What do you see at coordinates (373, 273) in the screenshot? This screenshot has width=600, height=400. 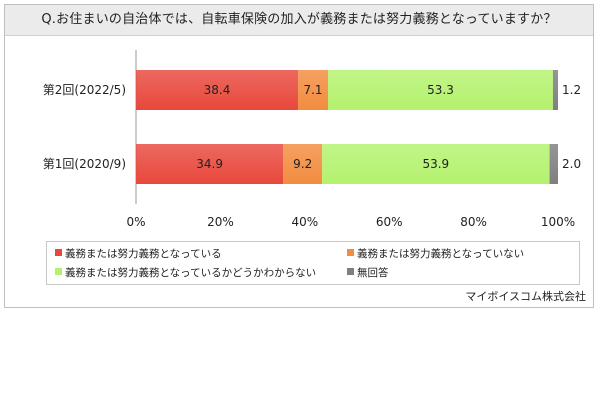 I see `legend-label: 無回答` at bounding box center [373, 273].